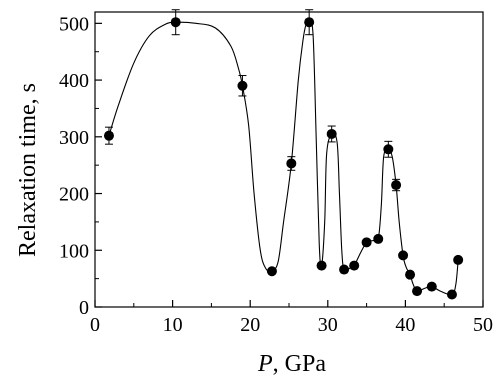 This screenshot has height=381, width=500. What do you see at coordinates (84, 308) in the screenshot?
I see `y-tick-label: 0` at bounding box center [84, 308].